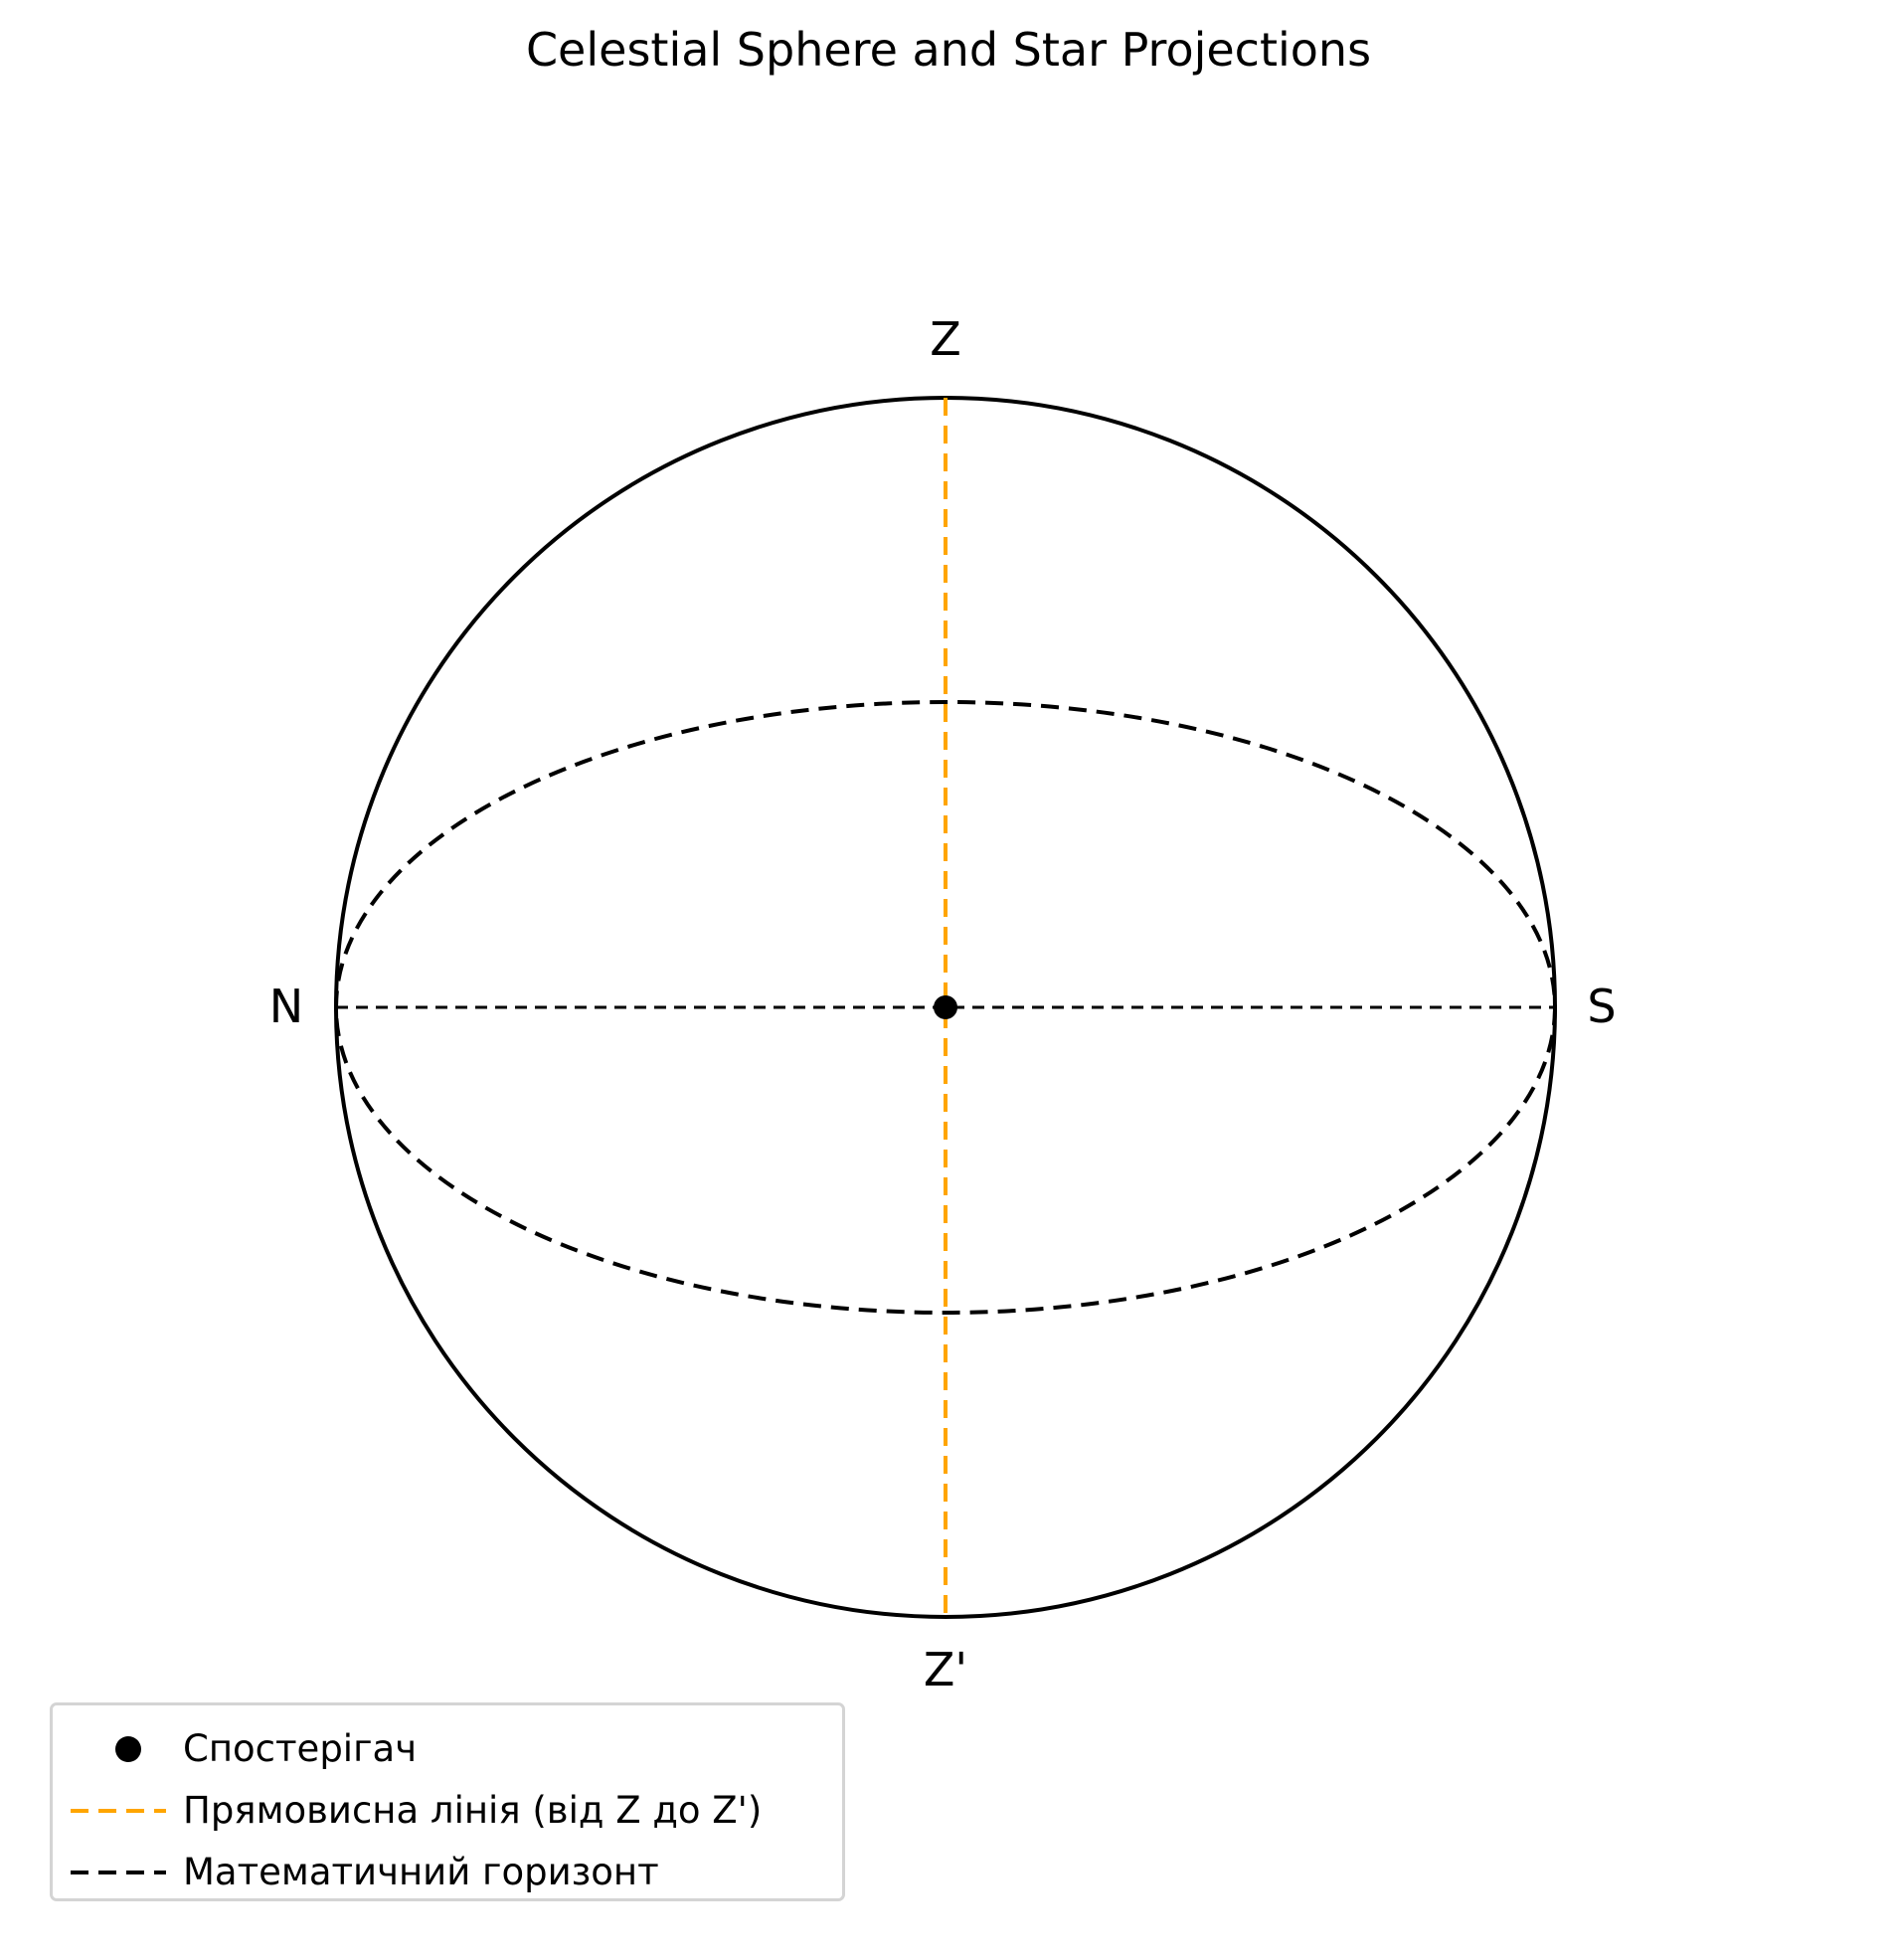 This screenshot has height=1960, width=1897. Describe the element at coordinates (118, 1872) in the screenshot. I see `black-dashed-line-icon` at that location.